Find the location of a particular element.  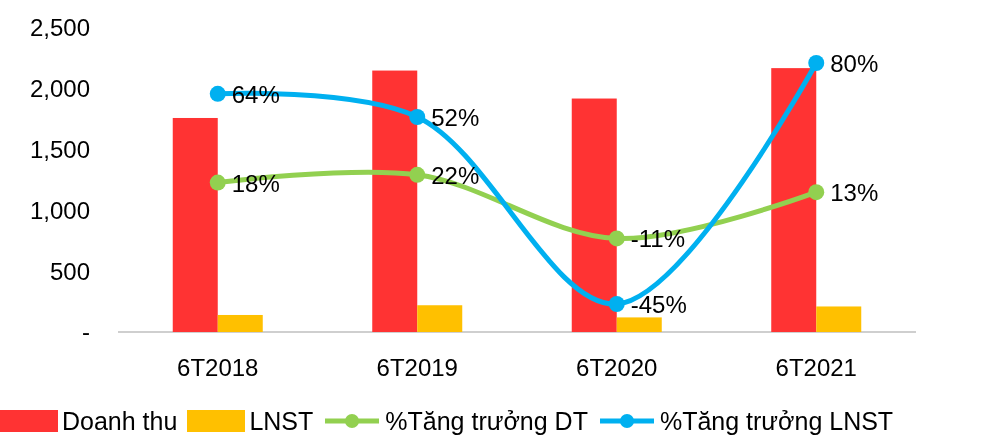

legend-label: %Tăng trưởng LNST is located at coordinates (776, 421).